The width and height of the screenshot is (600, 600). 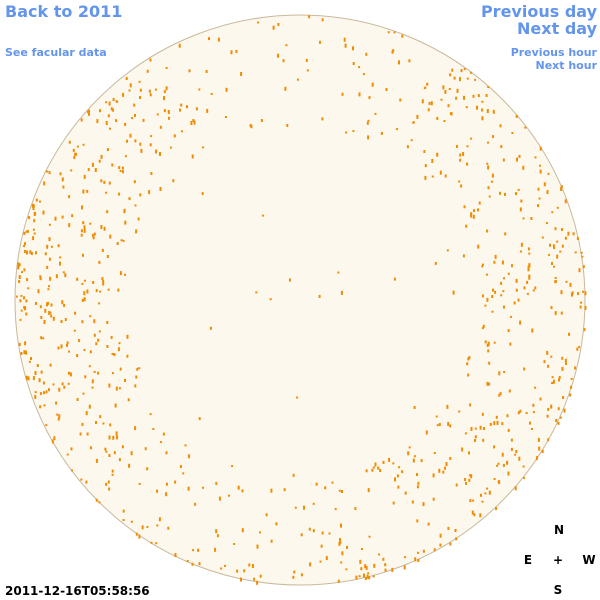 I want to click on next-day-link: Next day, so click(x=557, y=28).